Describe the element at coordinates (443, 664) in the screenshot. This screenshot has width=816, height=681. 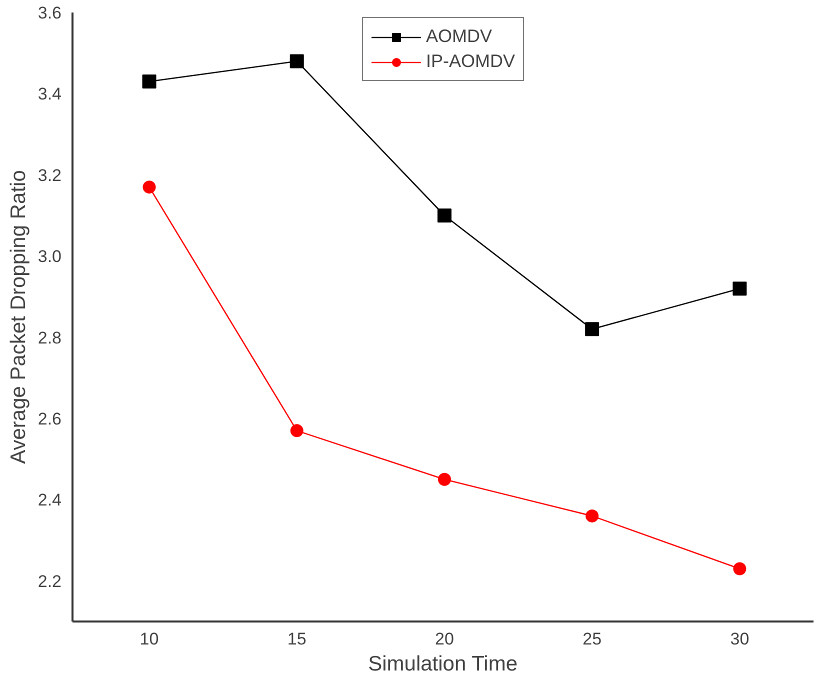
I see `x-axis-title: Simulation Time` at that location.